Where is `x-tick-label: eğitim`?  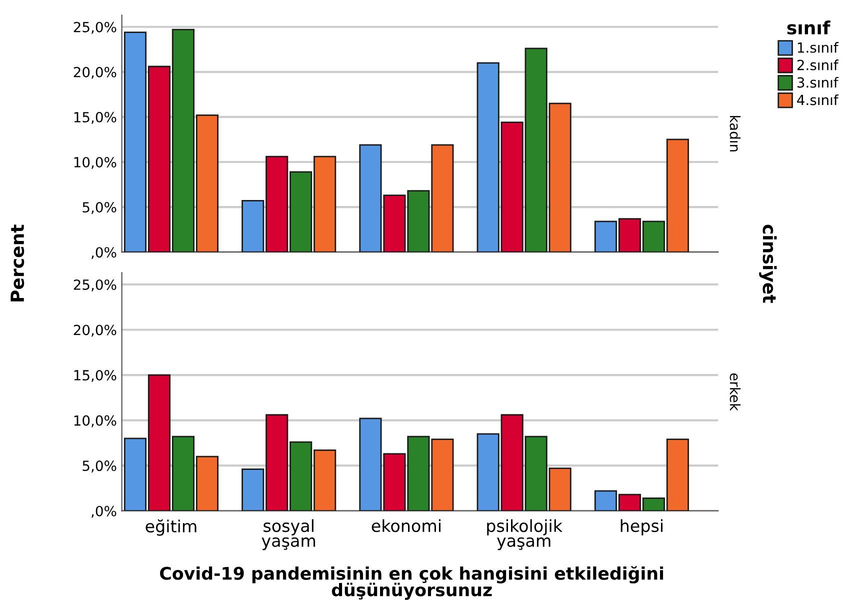
x-tick-label: eğitim is located at coordinates (171, 527).